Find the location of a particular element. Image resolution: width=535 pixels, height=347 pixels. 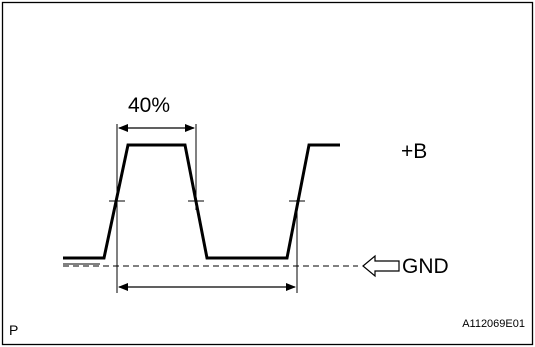

corner-letter-label: P is located at coordinates (14, 330).